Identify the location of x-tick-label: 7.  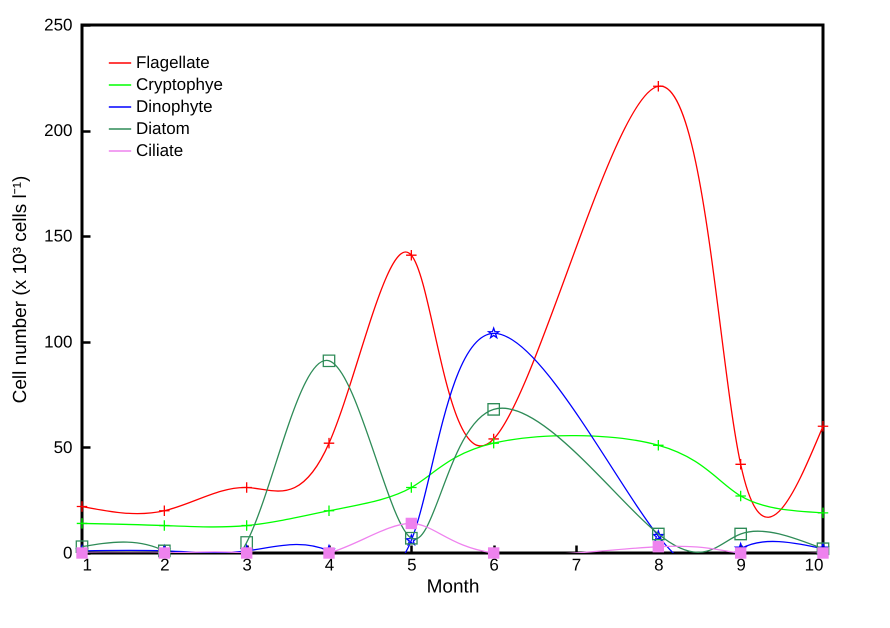
(577, 565).